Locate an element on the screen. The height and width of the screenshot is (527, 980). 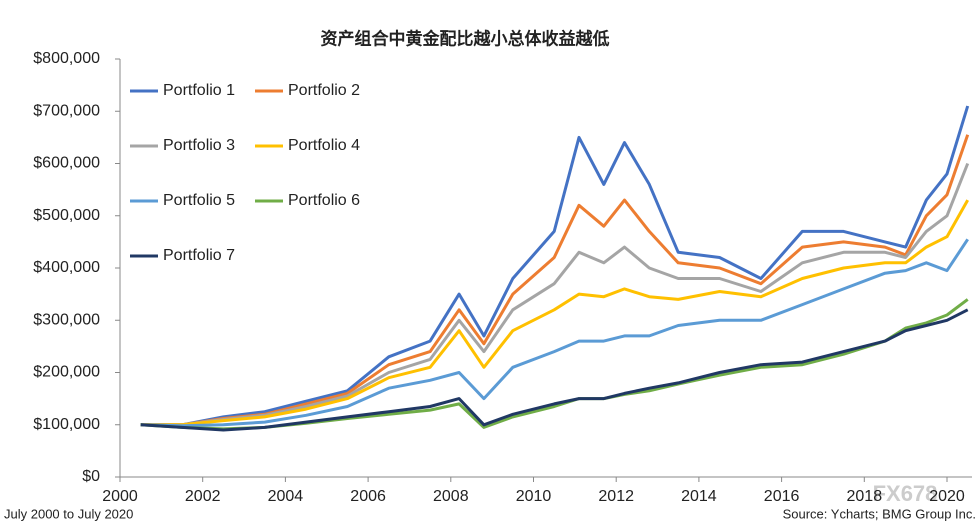
y-tick-label: $600,000 is located at coordinates (66, 163).